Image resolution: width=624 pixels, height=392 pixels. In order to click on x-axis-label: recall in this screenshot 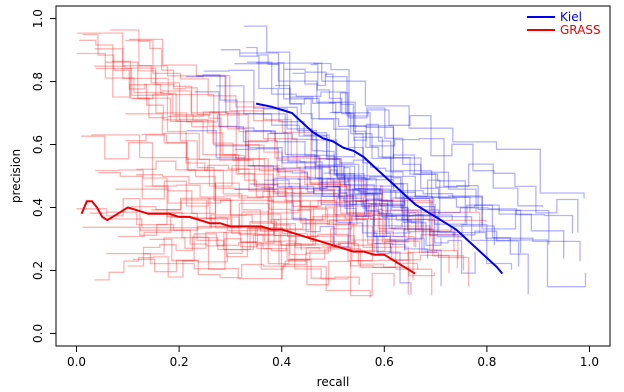, I will do `click(333, 382)`.